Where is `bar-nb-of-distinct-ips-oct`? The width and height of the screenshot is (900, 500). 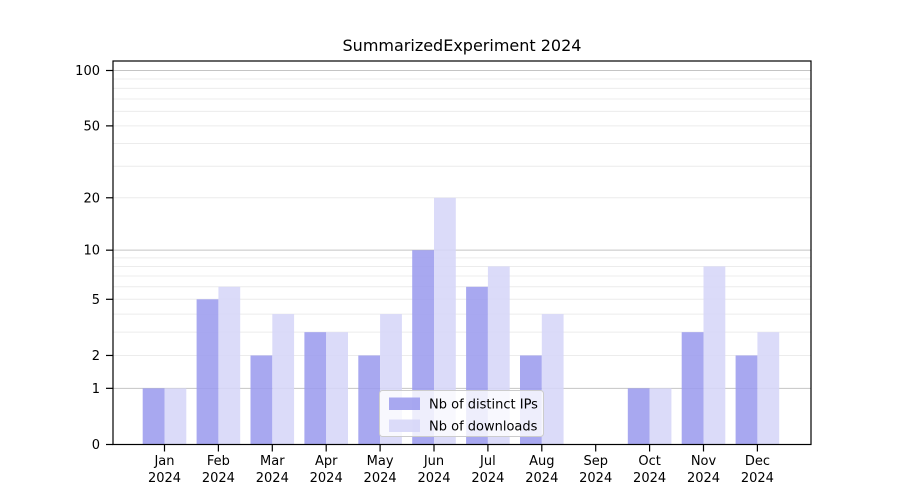
bar-nb-of-distinct-ips-oct is located at coordinates (638, 416).